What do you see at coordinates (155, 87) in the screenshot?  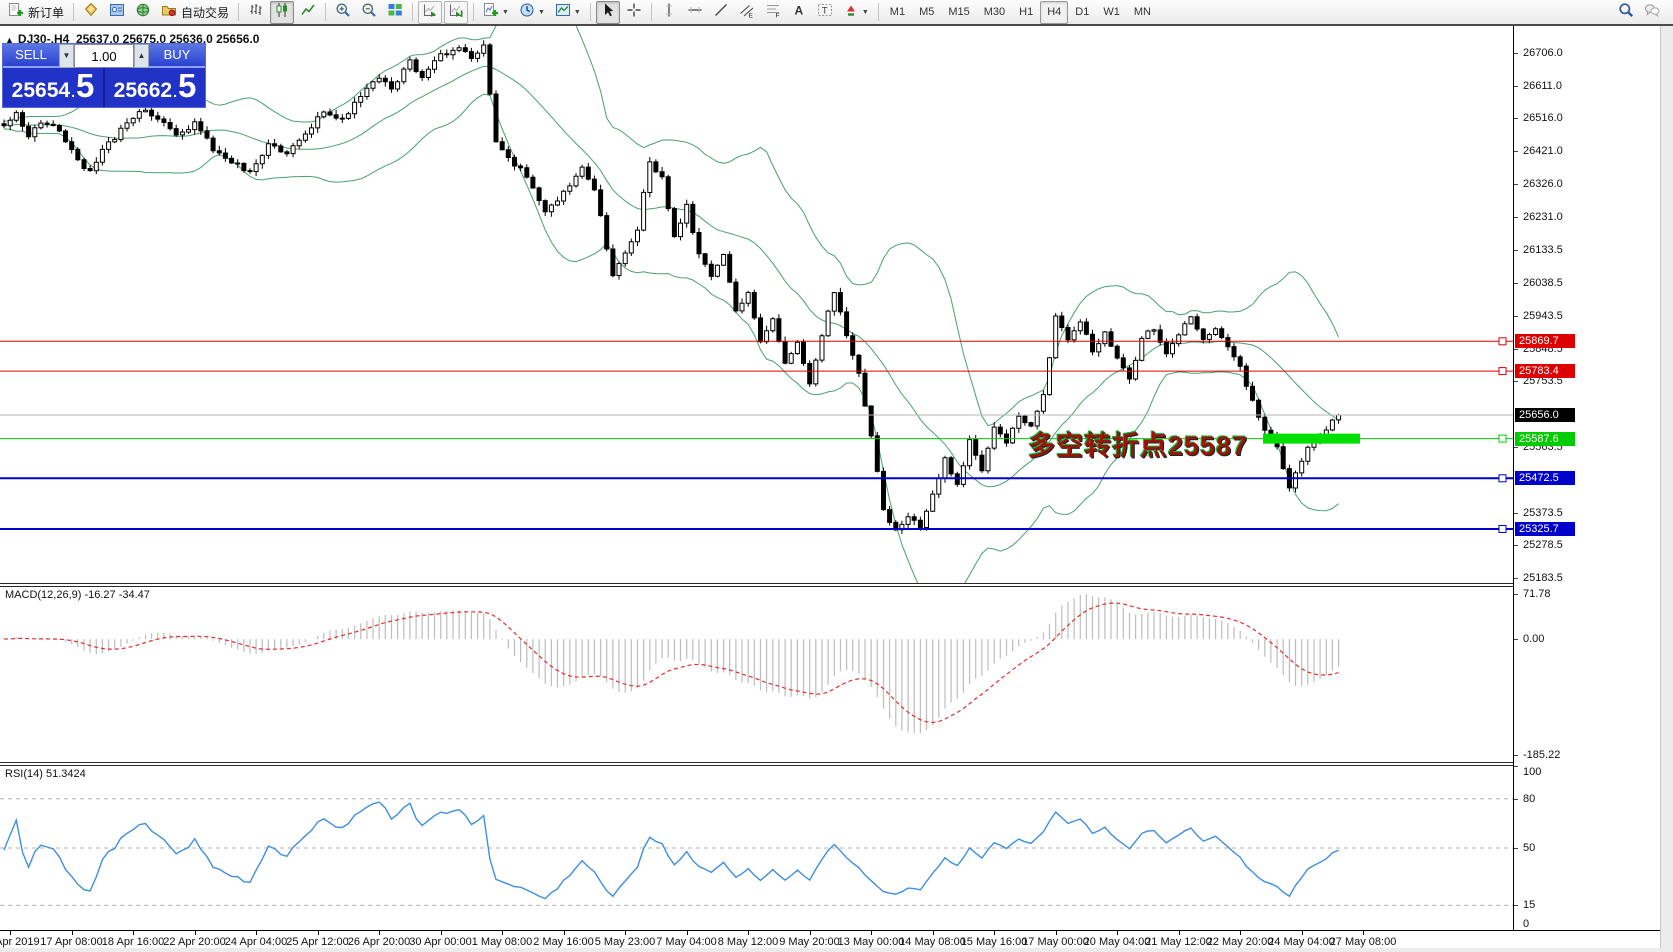 I see `buy-price: 25662 . 5` at bounding box center [155, 87].